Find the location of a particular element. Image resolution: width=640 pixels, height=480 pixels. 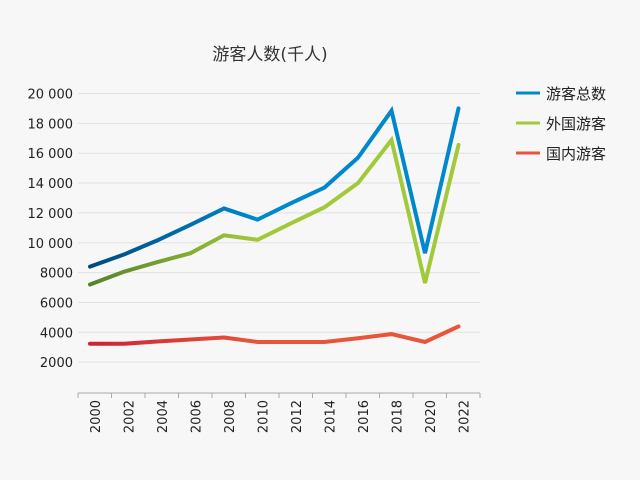

y-tick-label: 12 000 is located at coordinates (51, 214).